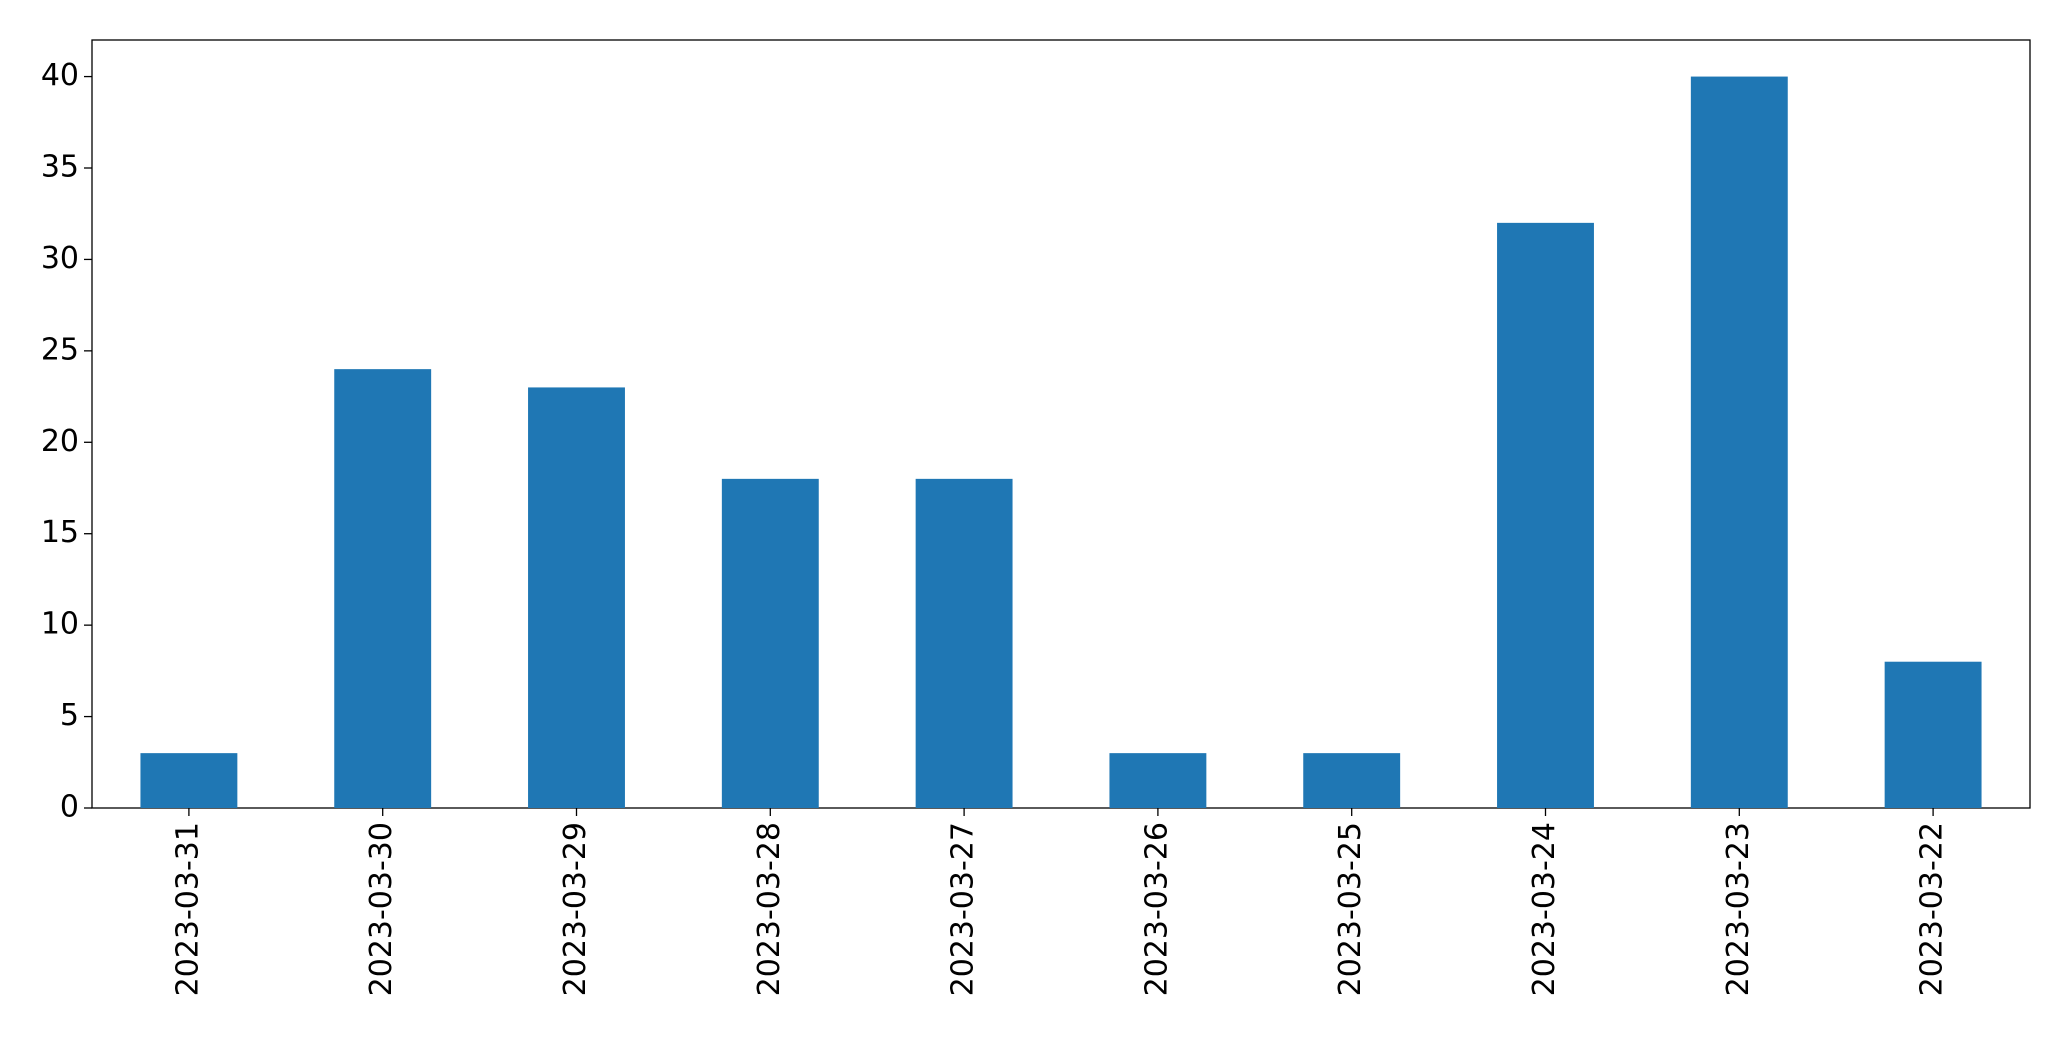 The height and width of the screenshot is (1061, 2071). What do you see at coordinates (963, 909) in the screenshot?
I see `x-tick-label: 2023-03-27` at bounding box center [963, 909].